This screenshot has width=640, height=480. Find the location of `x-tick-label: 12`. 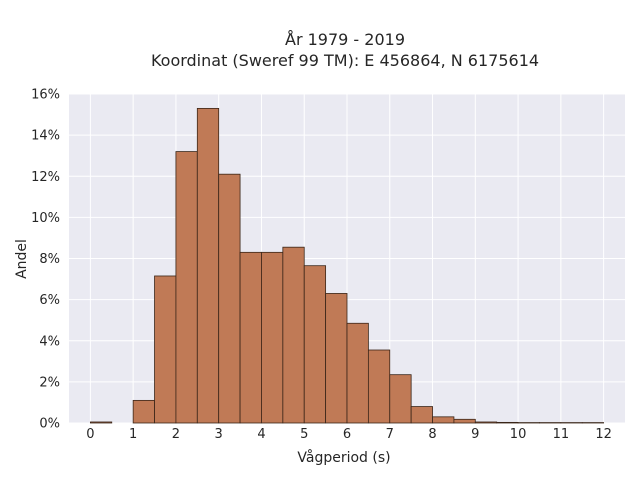

x-tick-label: 12 is located at coordinates (603, 434).